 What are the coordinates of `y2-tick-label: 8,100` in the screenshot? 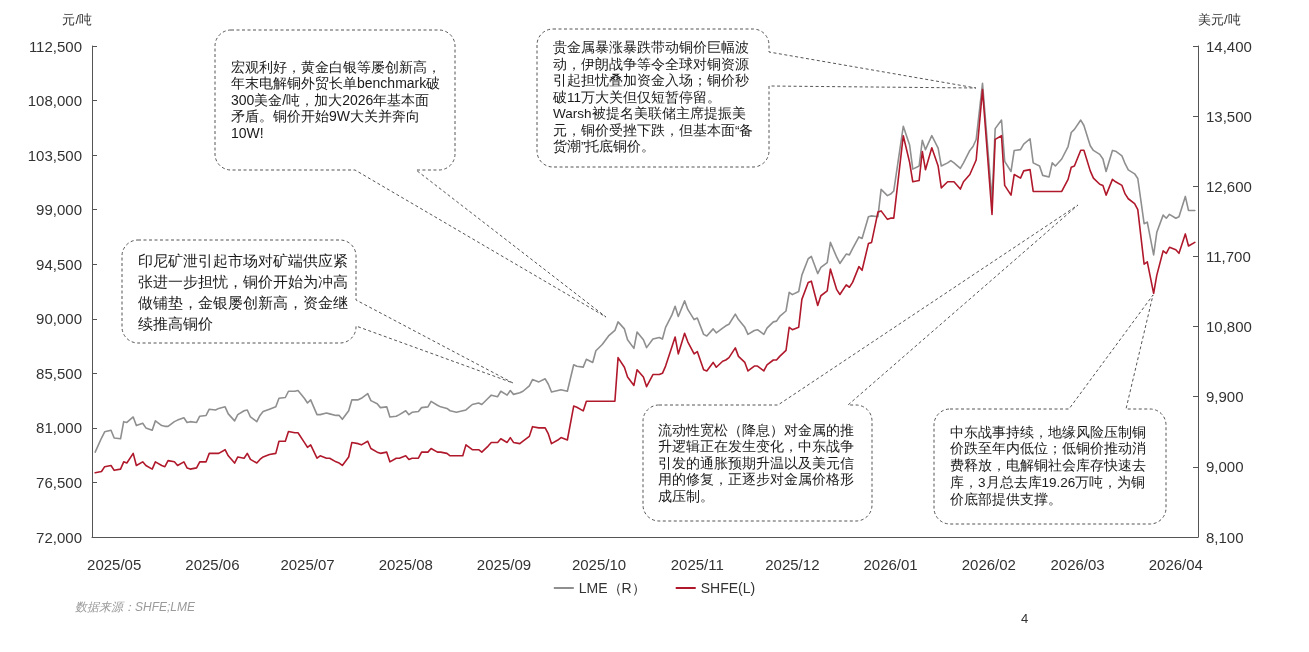 It's located at (1225, 537).